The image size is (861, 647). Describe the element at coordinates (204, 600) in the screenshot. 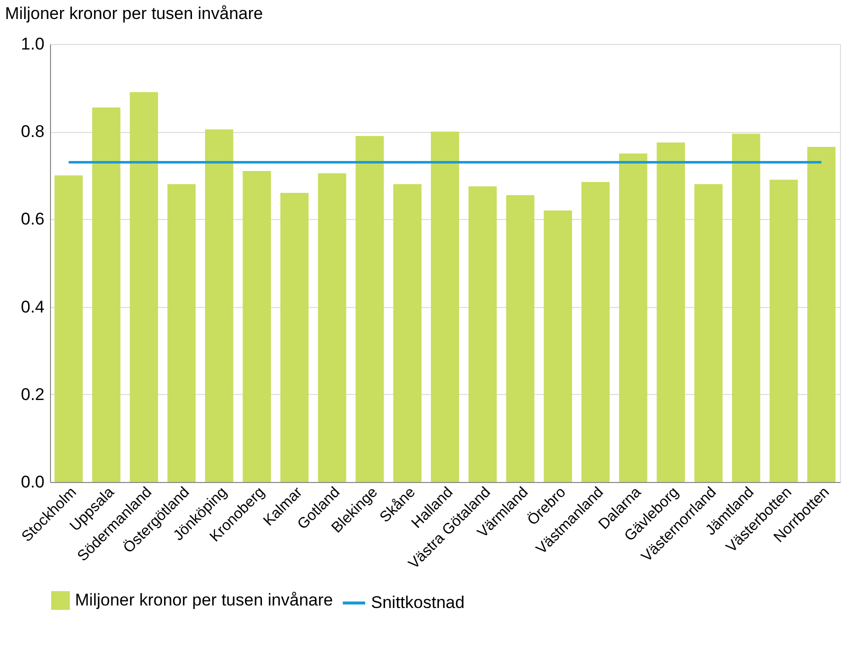

I see `legend-label: Miljoner kronor per tusen invånare` at that location.